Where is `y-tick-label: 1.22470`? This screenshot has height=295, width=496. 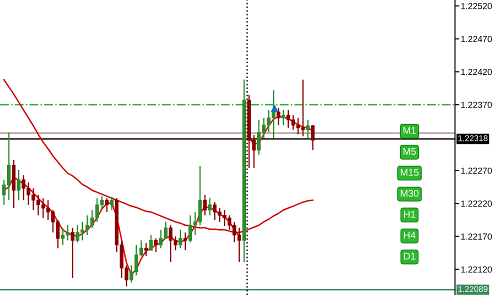
y-tick-label: 1.22470 is located at coordinates (476, 39).